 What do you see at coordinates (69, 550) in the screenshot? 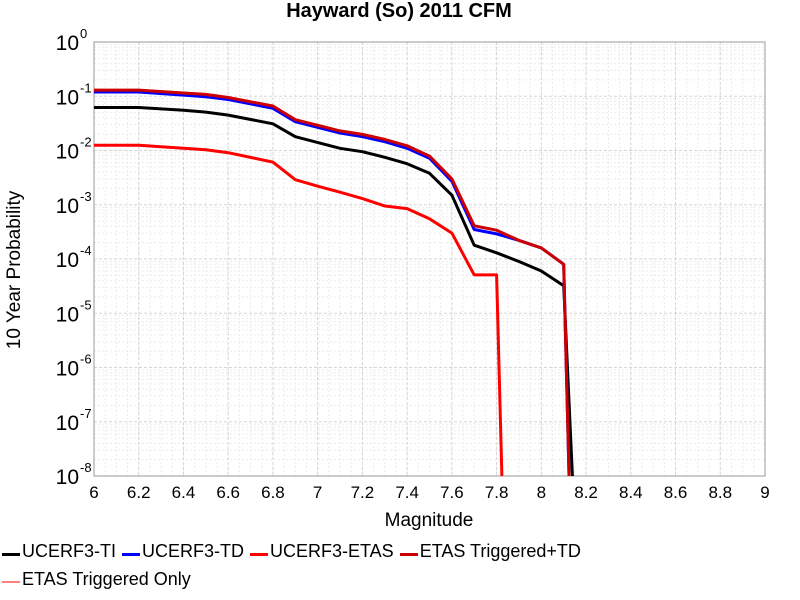
I see `legend-label-ucerf3-ti: UCERF3-TI` at bounding box center [69, 550].